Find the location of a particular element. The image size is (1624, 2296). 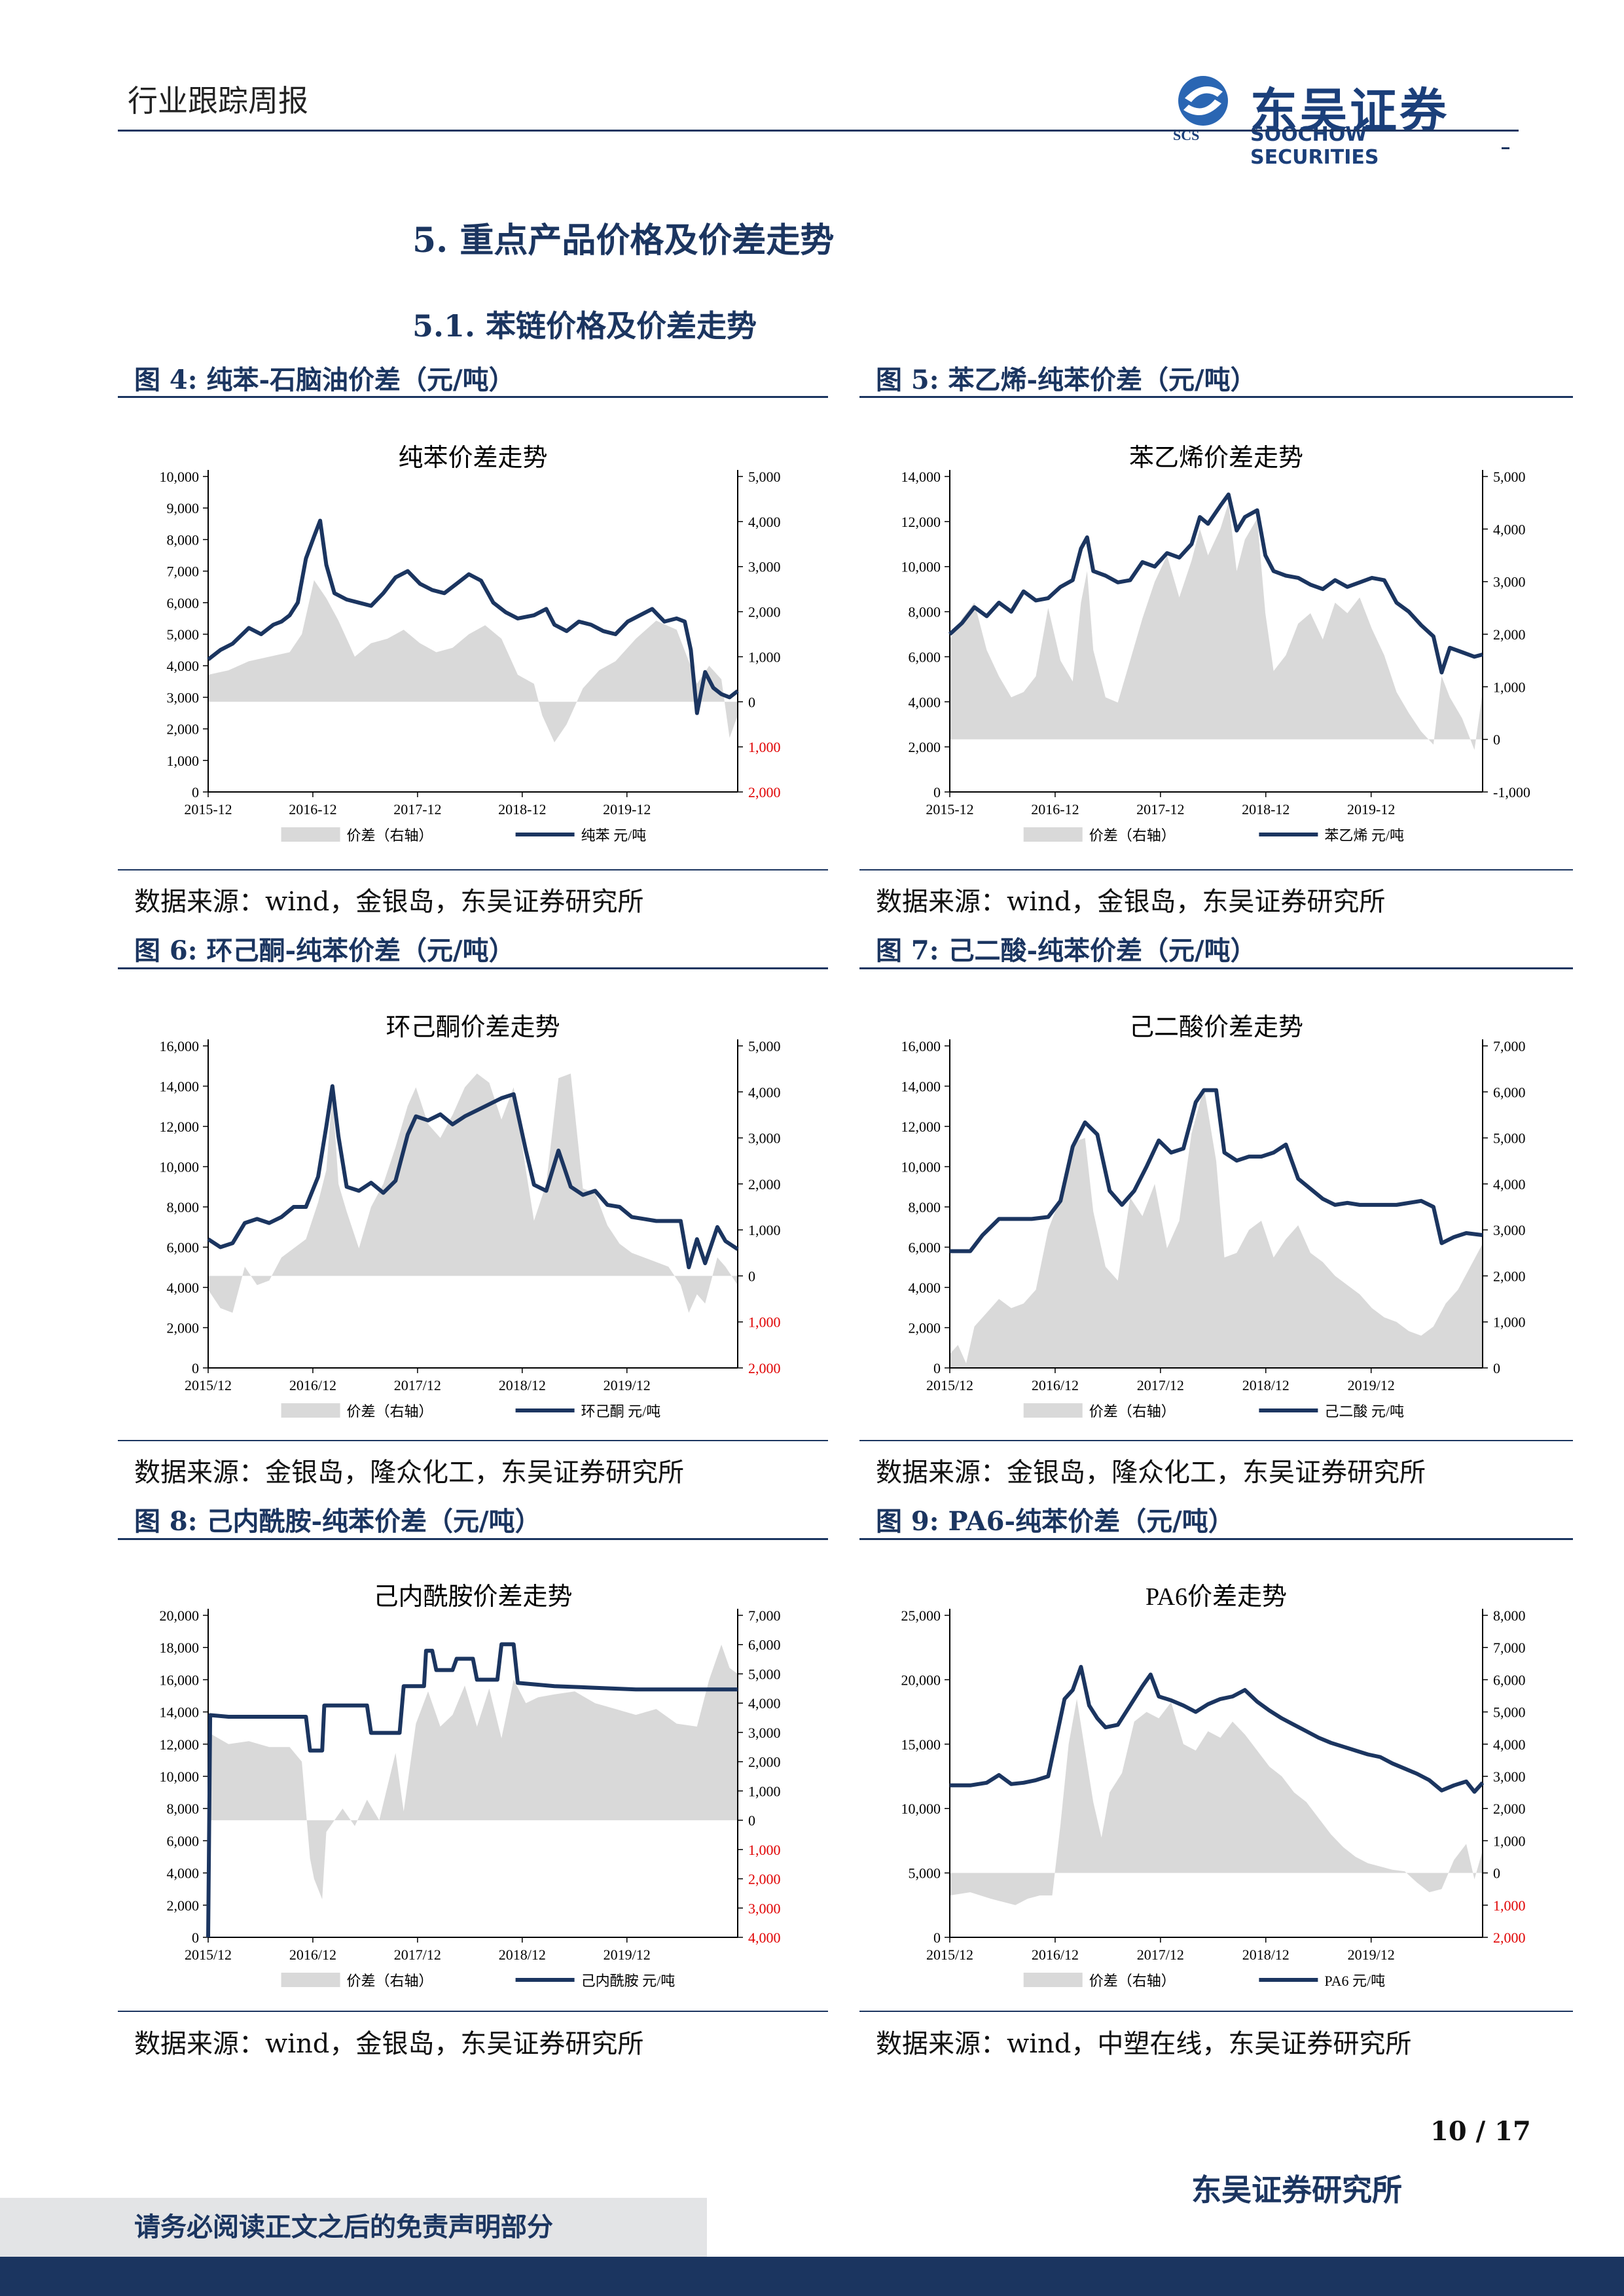

left-tick-label: 18,000 is located at coordinates (180, 1648).